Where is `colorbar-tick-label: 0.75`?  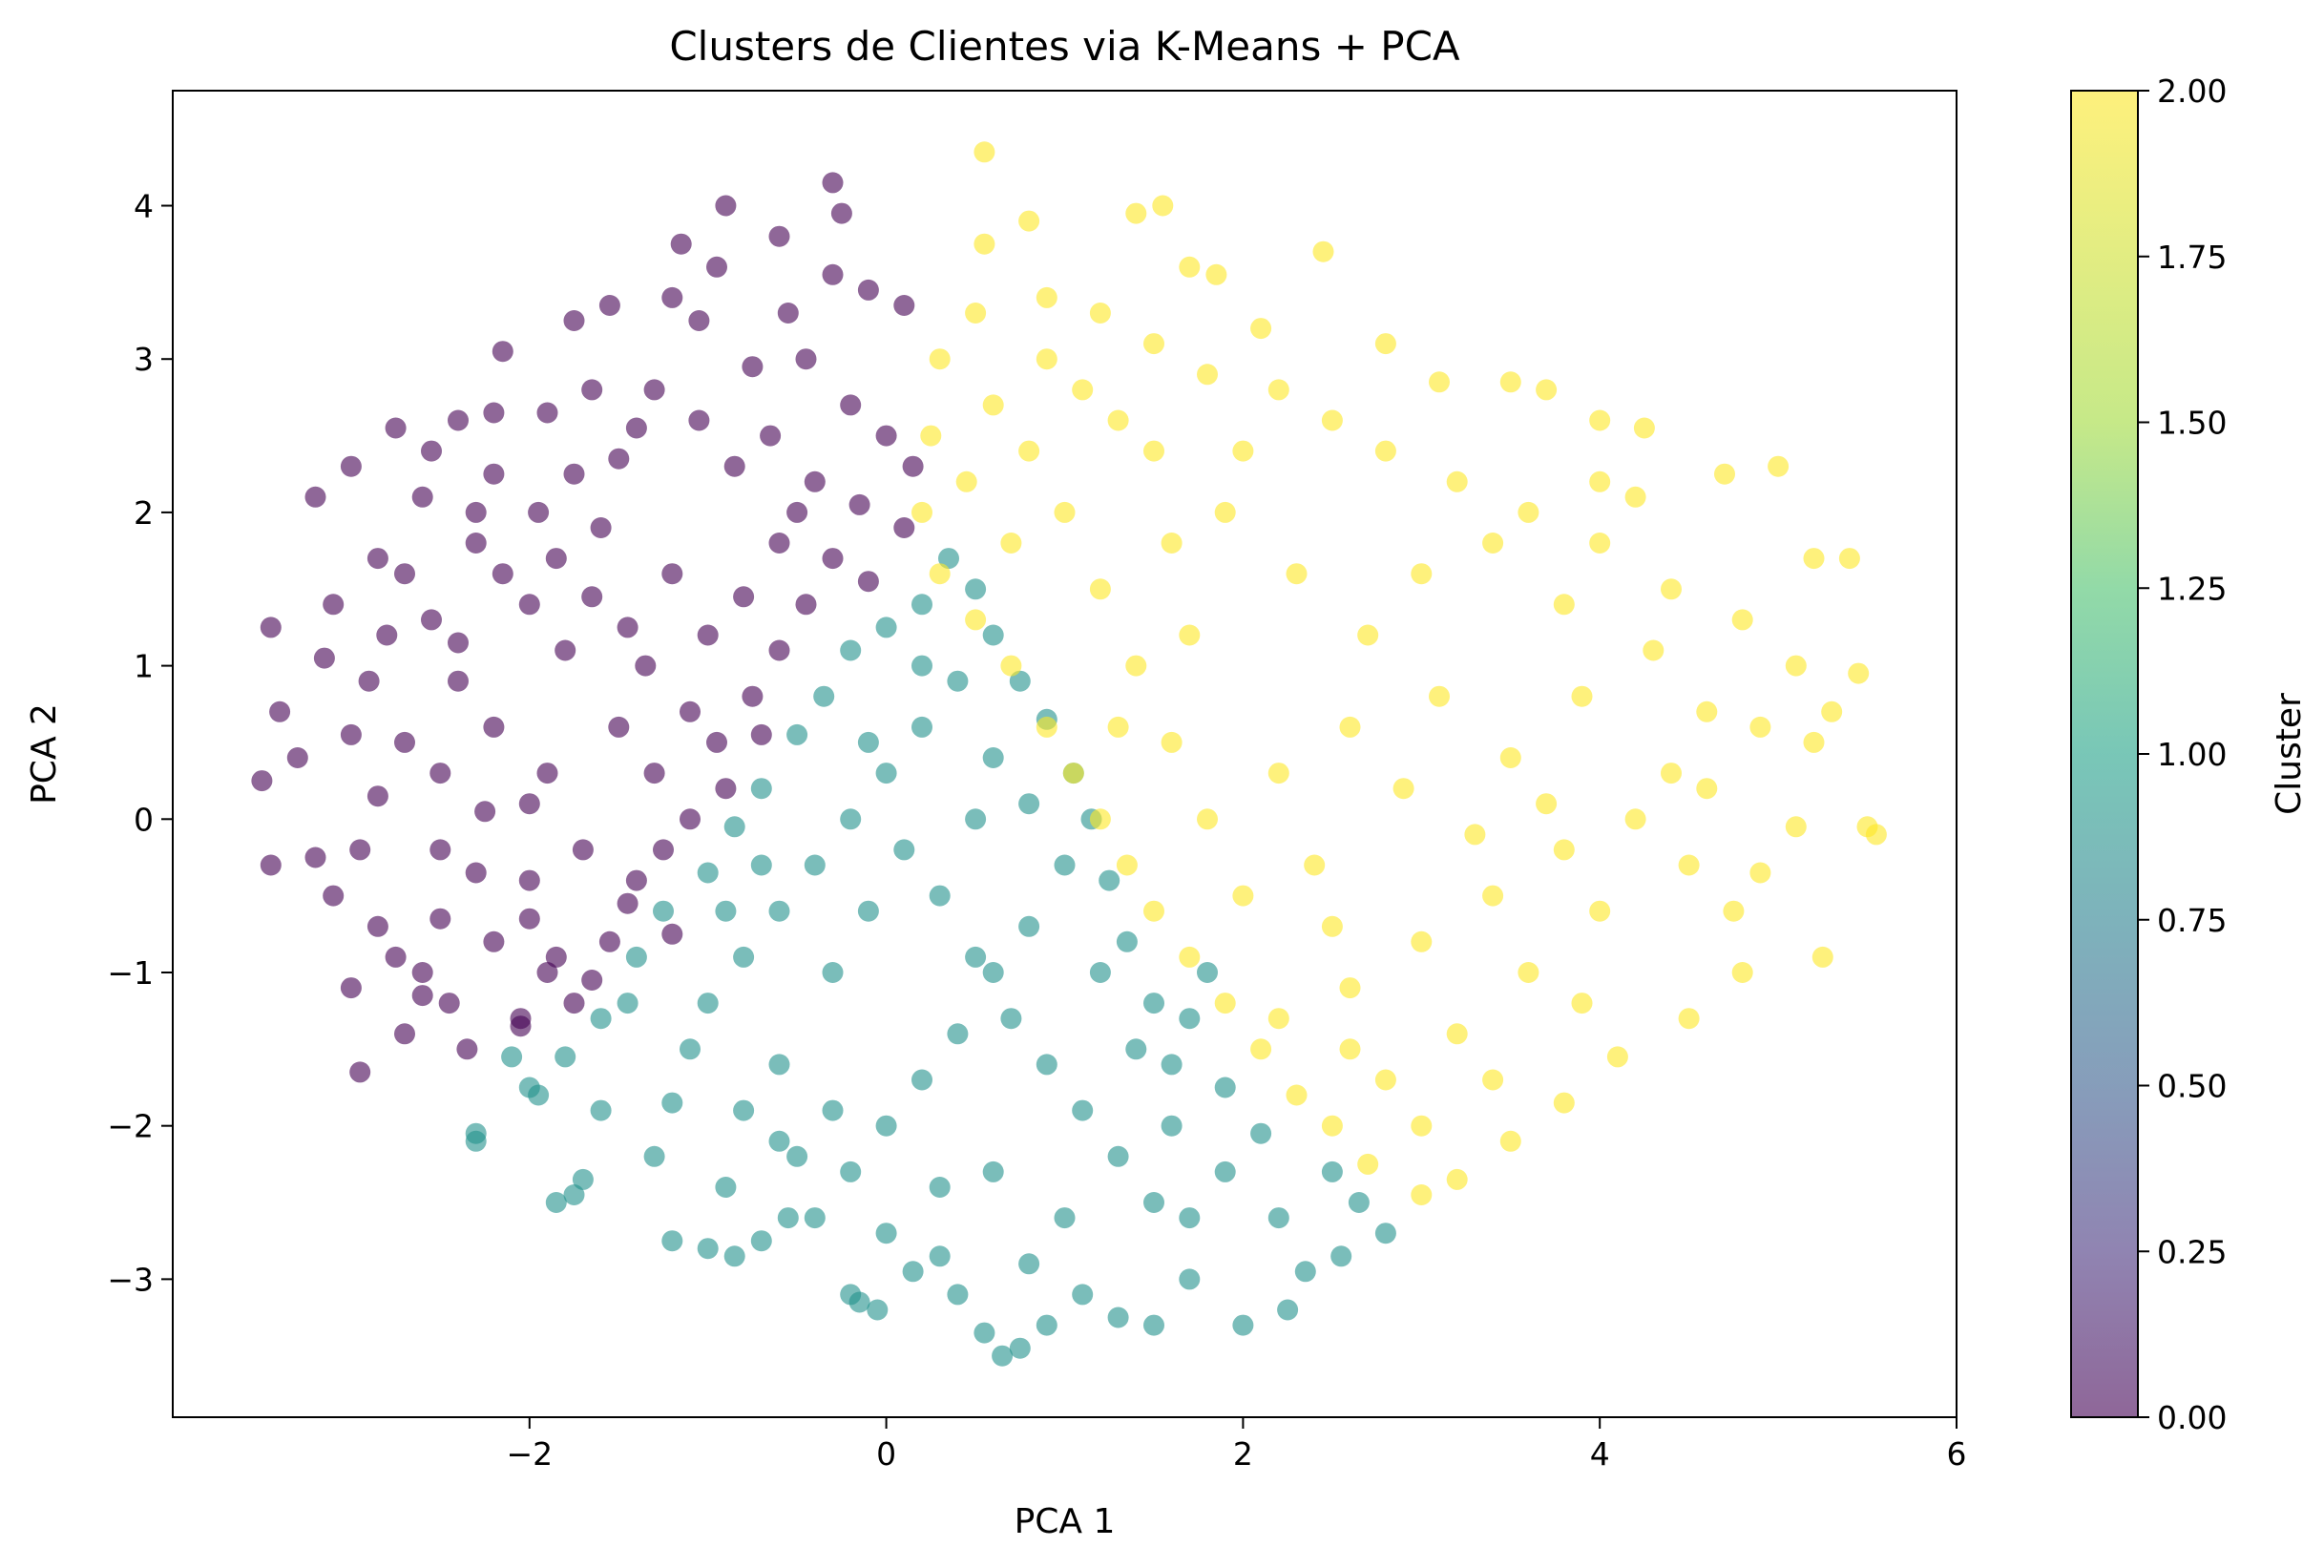
colorbar-tick-label: 0.75 is located at coordinates (2192, 921).